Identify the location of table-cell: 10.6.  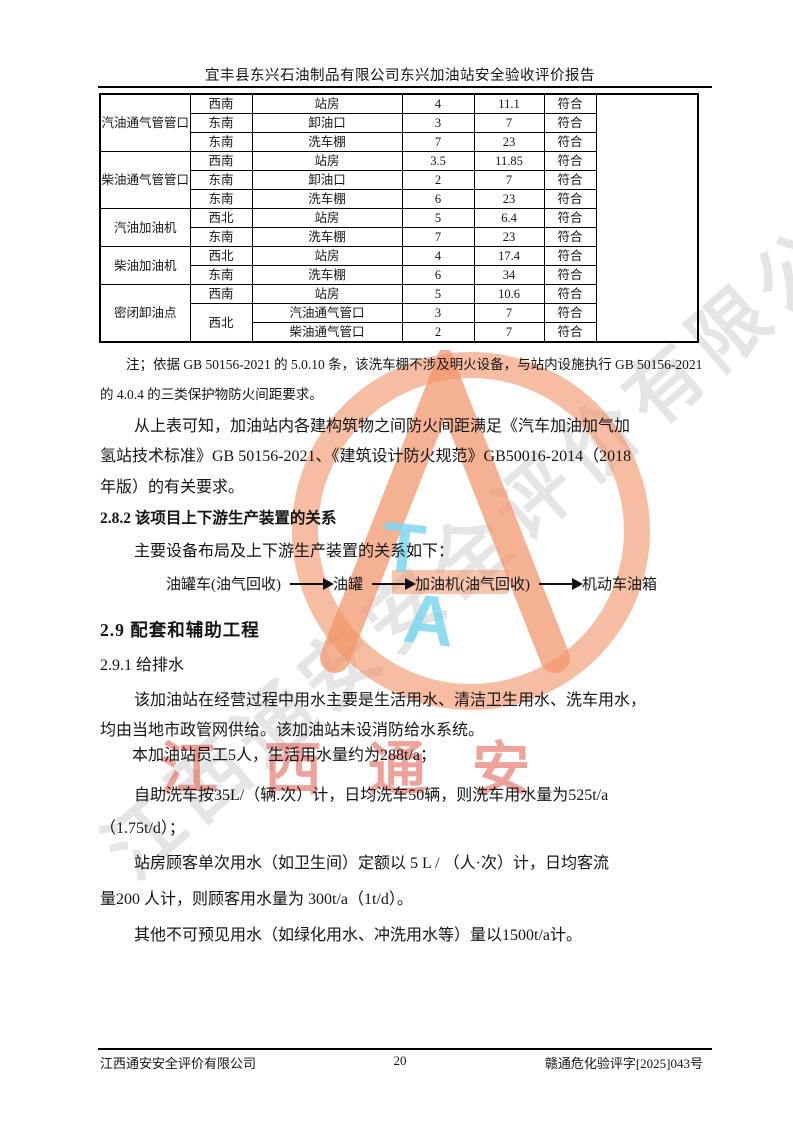
(509, 294).